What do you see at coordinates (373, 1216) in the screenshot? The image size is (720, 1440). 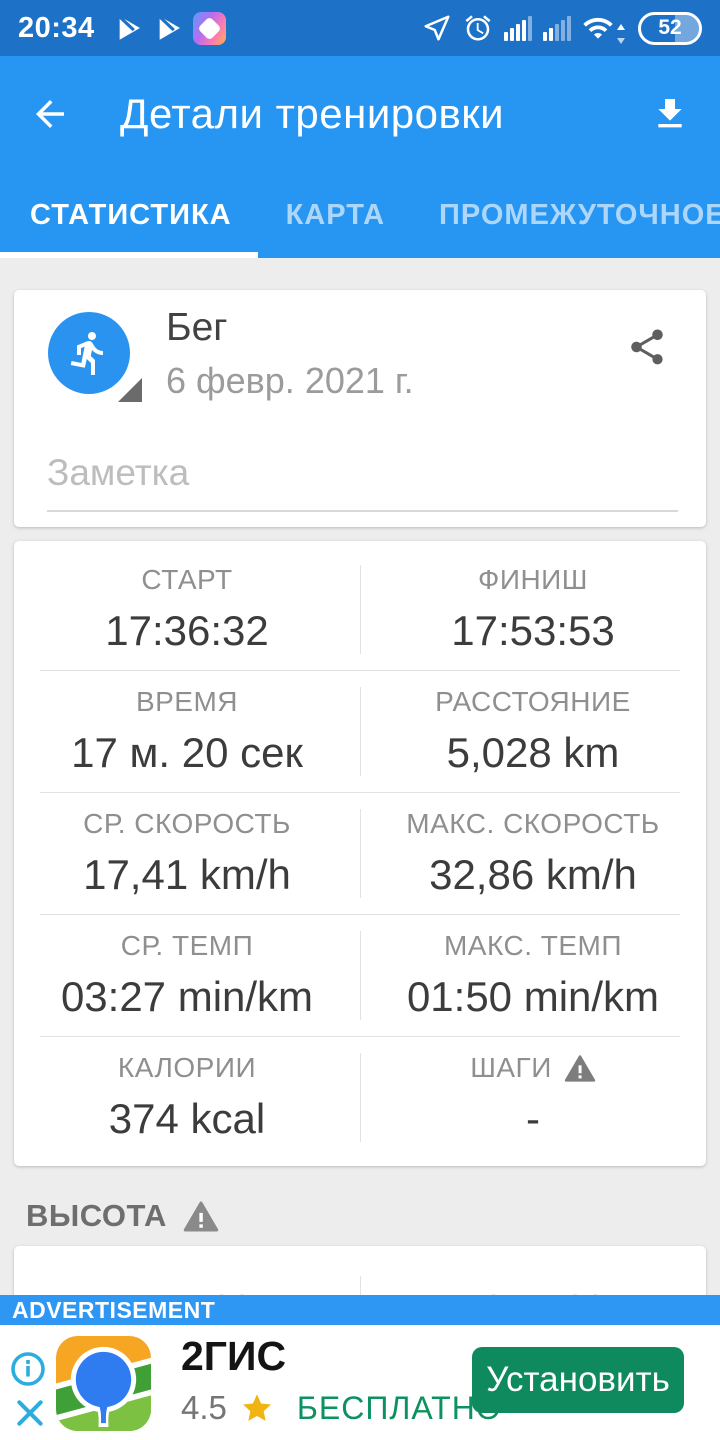 I see `elevation-section-header: ВЫСОТА` at bounding box center [373, 1216].